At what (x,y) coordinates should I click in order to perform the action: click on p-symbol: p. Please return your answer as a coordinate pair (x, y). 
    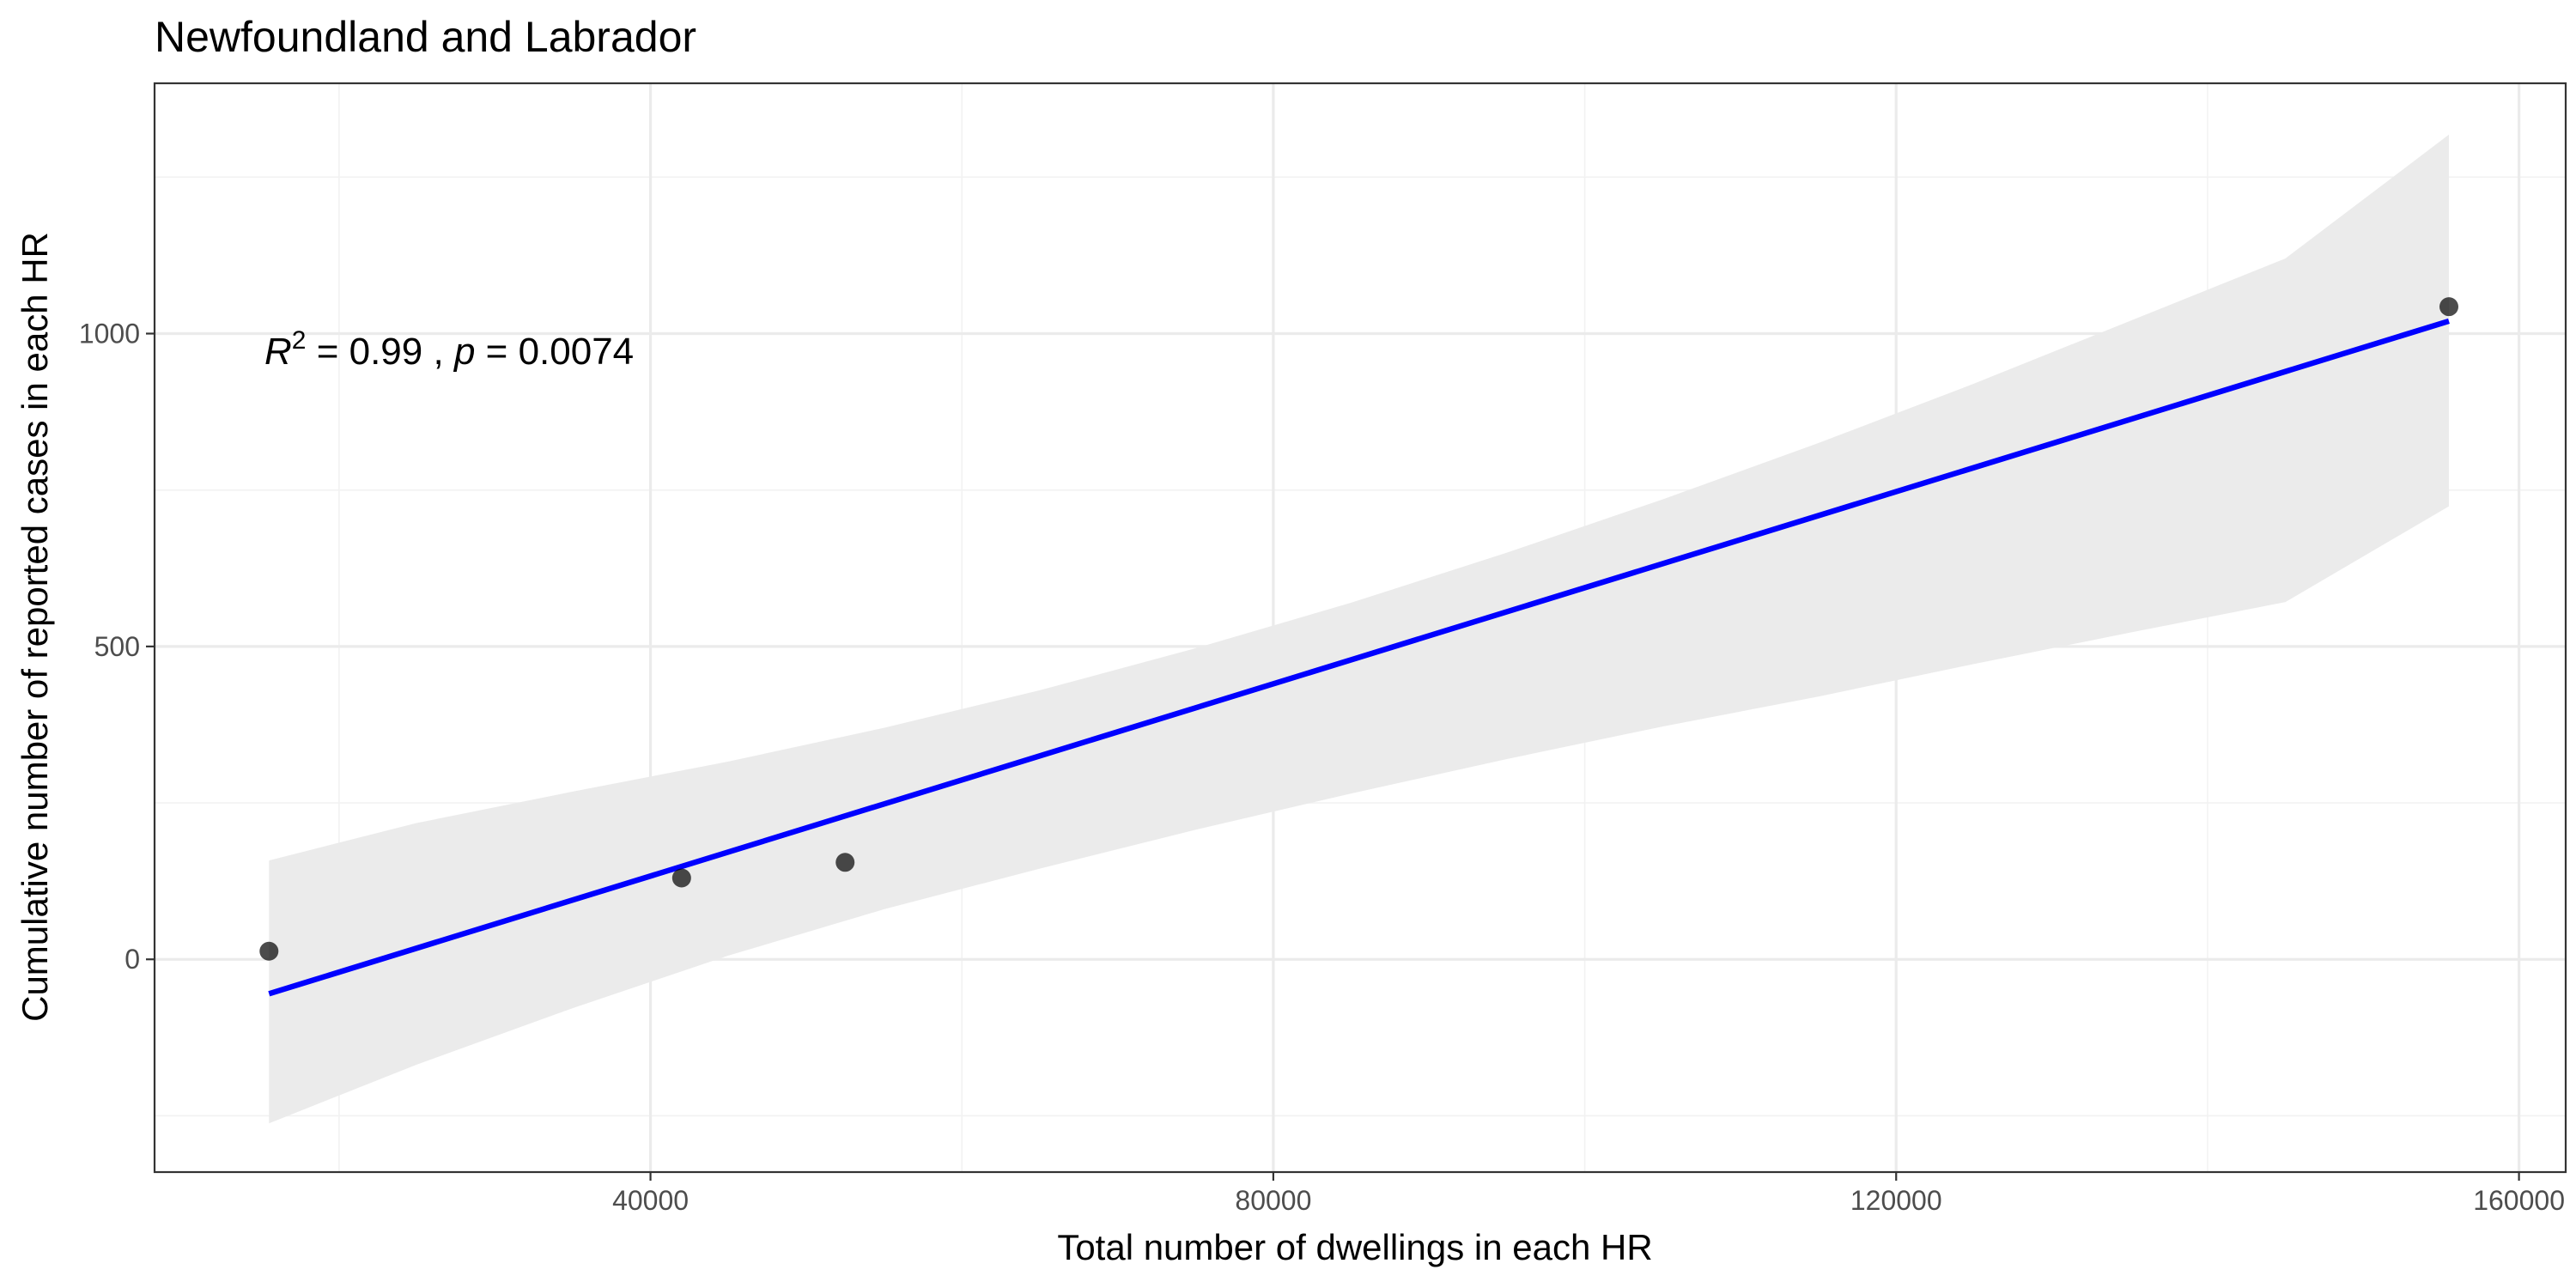
    Looking at the image, I should click on (464, 352).